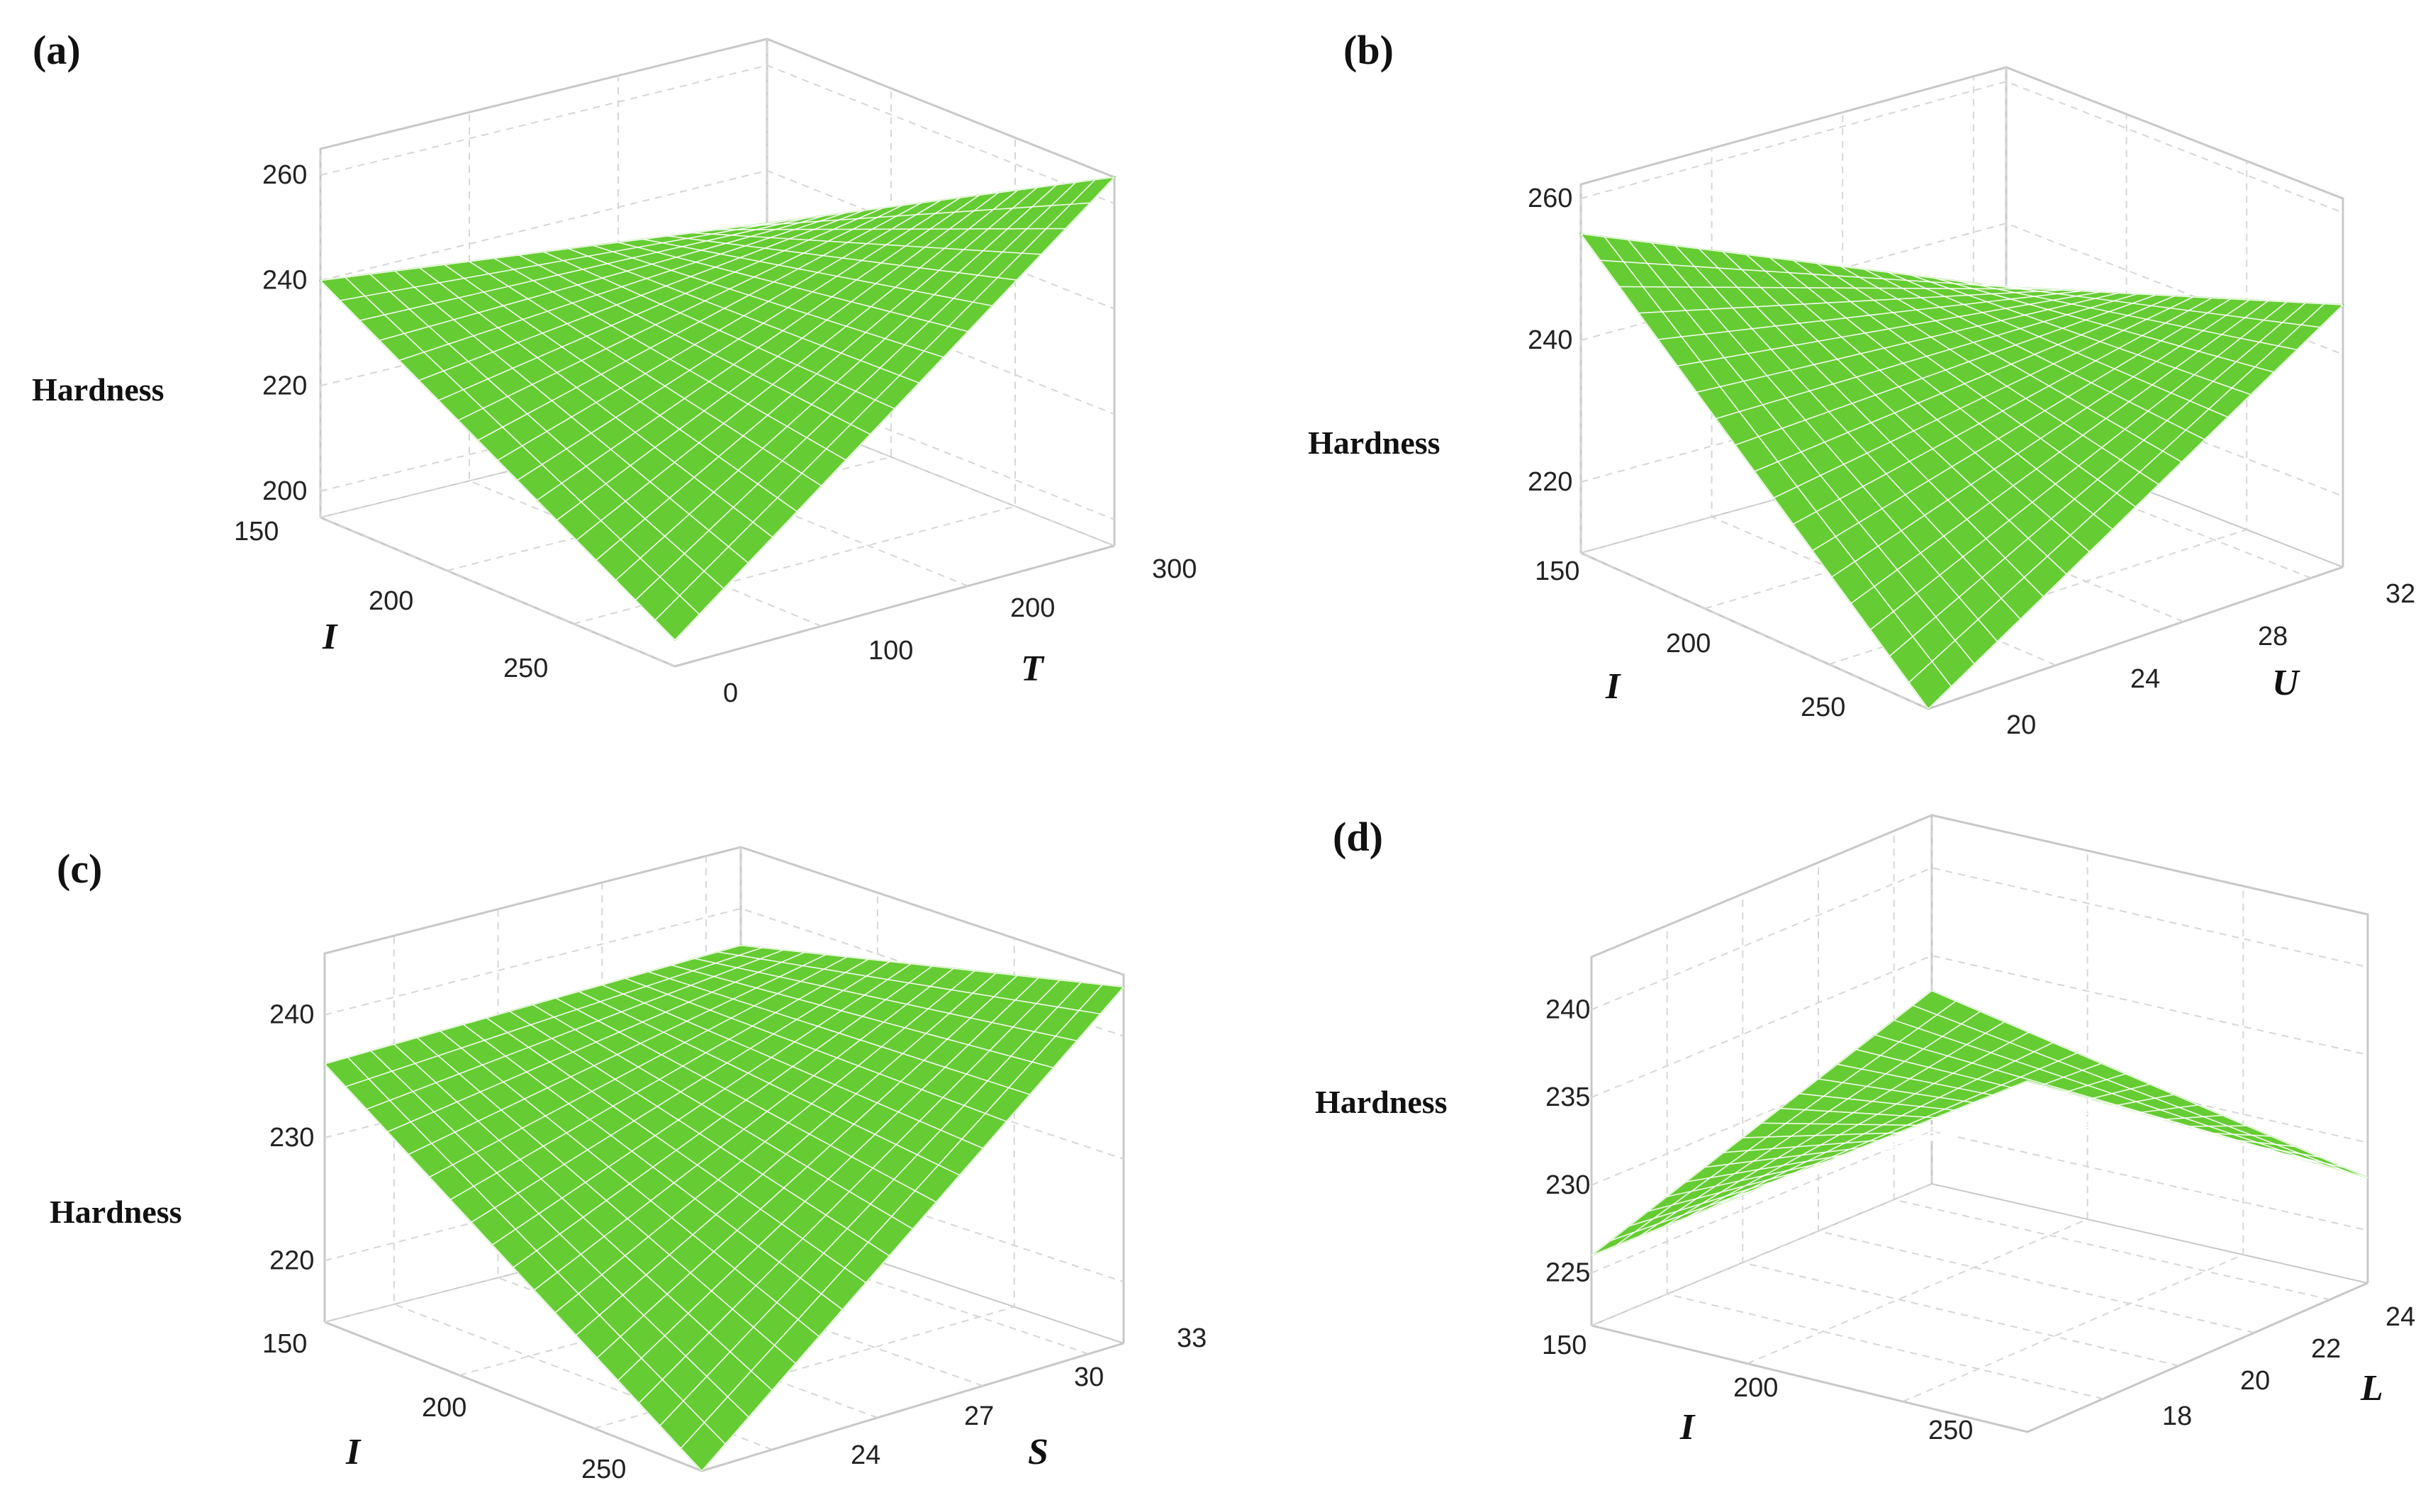 This screenshot has height=1512, width=2428. Describe the element at coordinates (1550, 340) in the screenshot. I see `panel-1-z-tick-label: 240` at that location.